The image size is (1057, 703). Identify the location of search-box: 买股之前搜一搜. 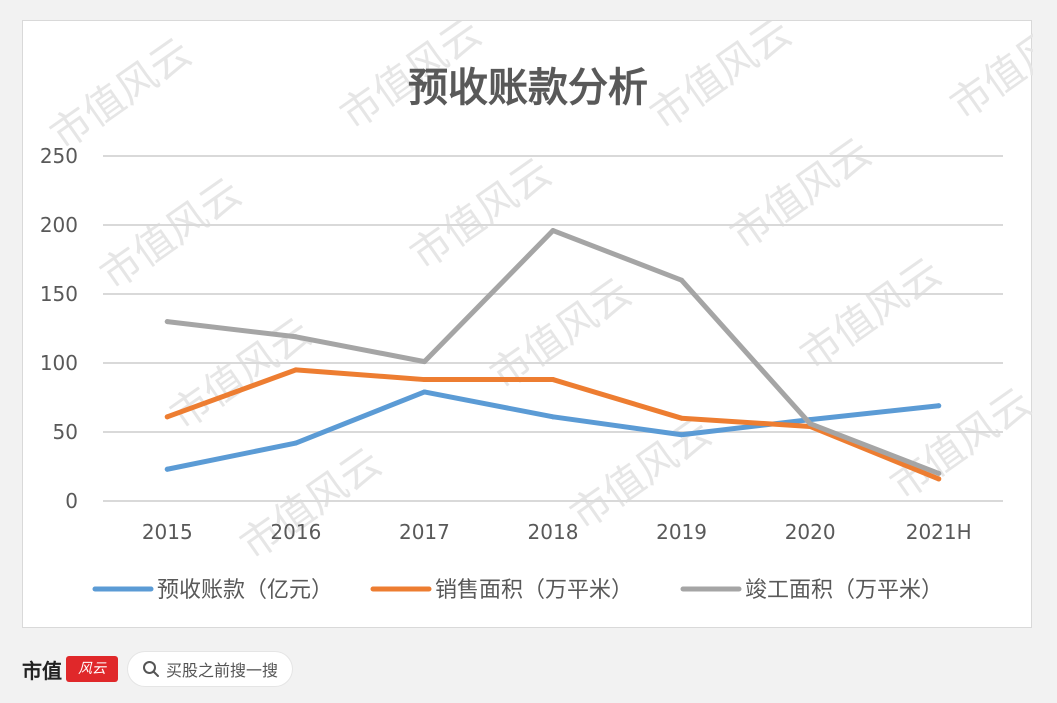
(210, 669).